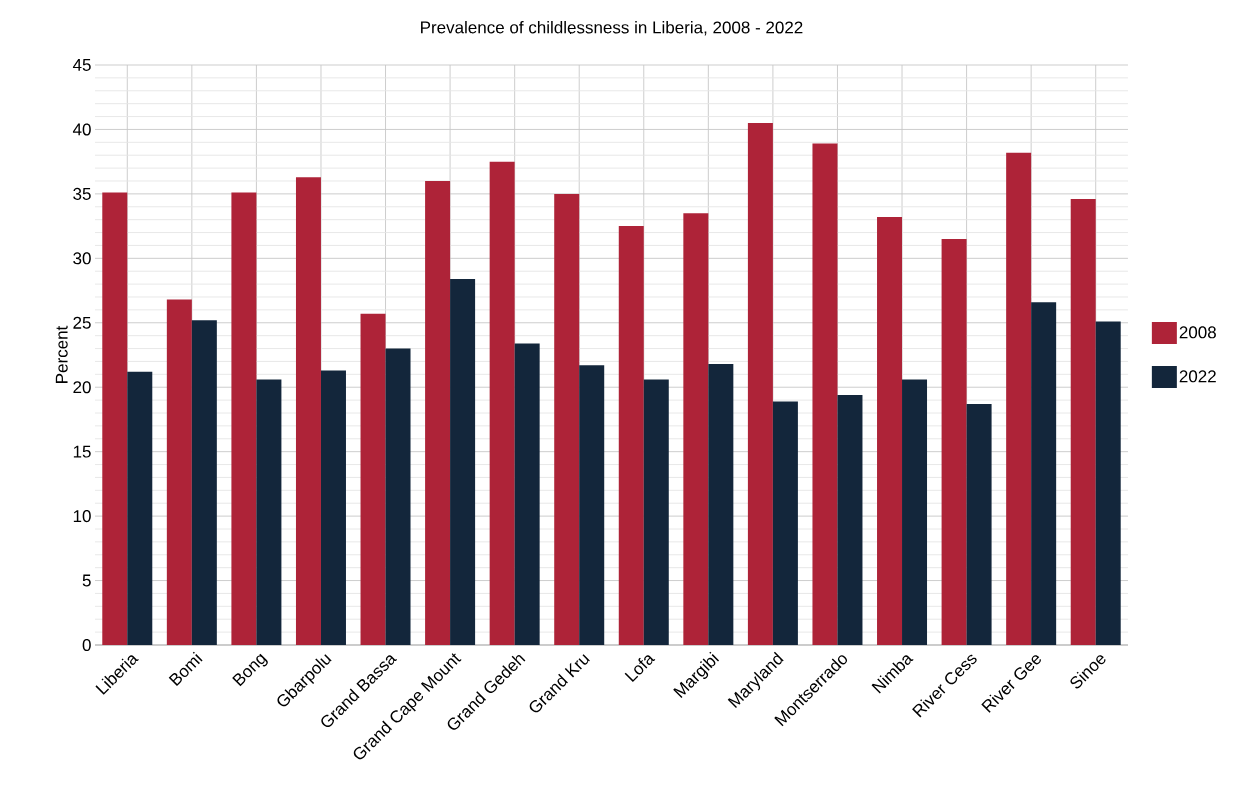  What do you see at coordinates (82, 322) in the screenshot?
I see `y-tick-label: 25` at bounding box center [82, 322].